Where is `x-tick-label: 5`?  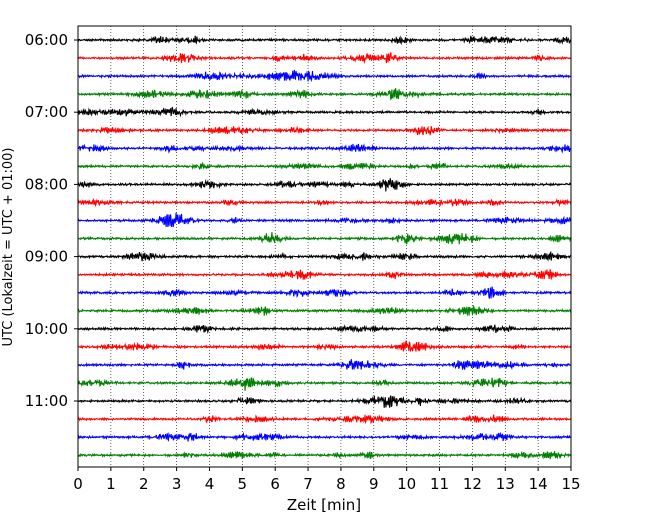 x-tick-label: 5 is located at coordinates (243, 484).